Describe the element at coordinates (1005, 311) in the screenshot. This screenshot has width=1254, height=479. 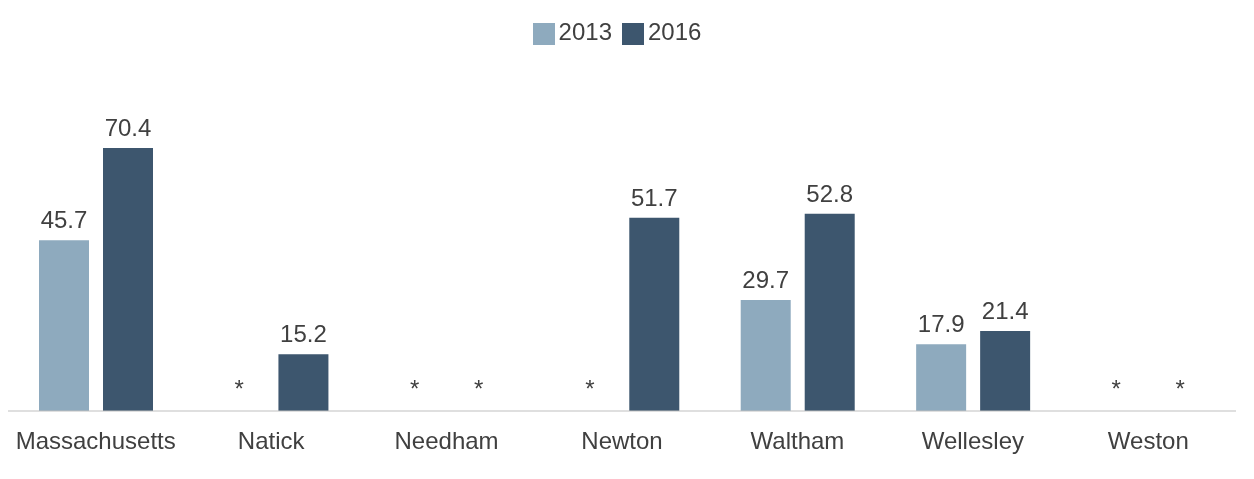
I see `data-label: 21.4` at that location.